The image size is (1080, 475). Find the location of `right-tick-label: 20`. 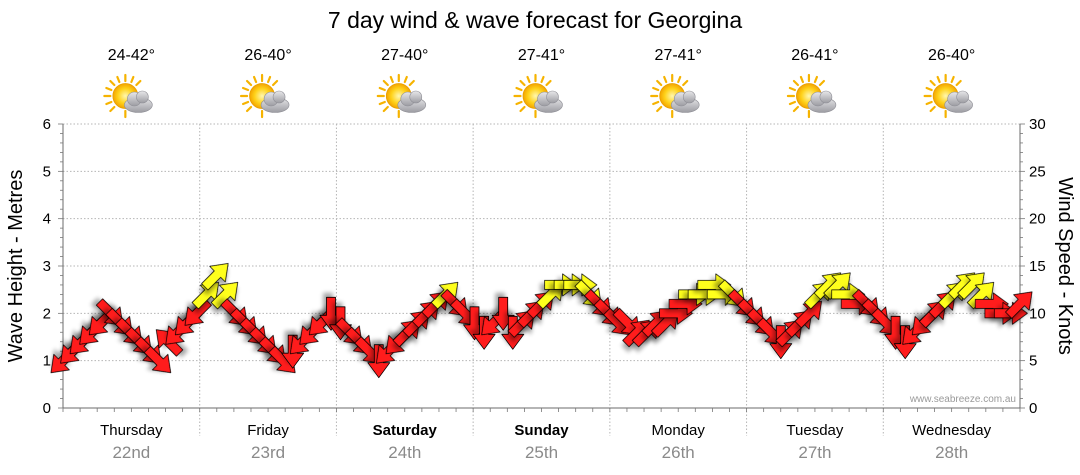

right-tick-label: 20 is located at coordinates (1037, 219).